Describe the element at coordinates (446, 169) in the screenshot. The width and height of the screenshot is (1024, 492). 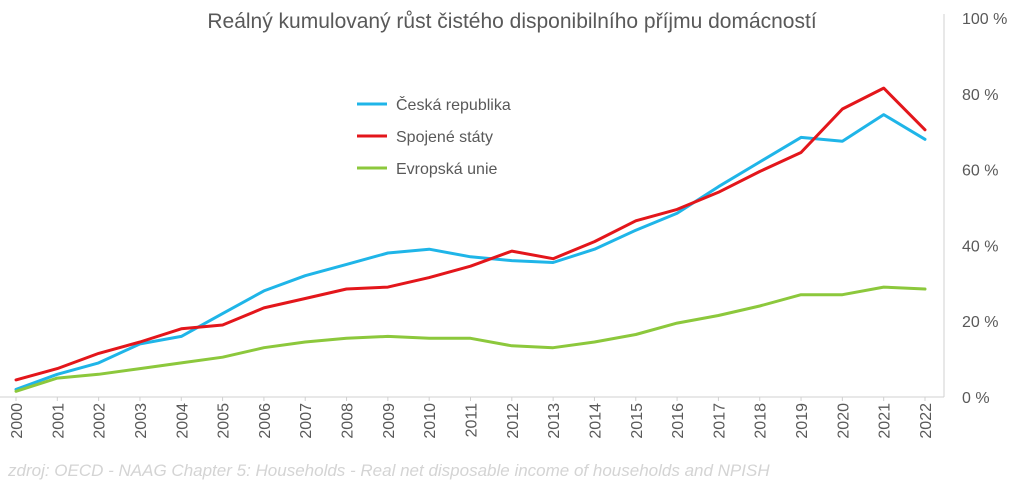
I see `legend-label: Evropská unie` at that location.